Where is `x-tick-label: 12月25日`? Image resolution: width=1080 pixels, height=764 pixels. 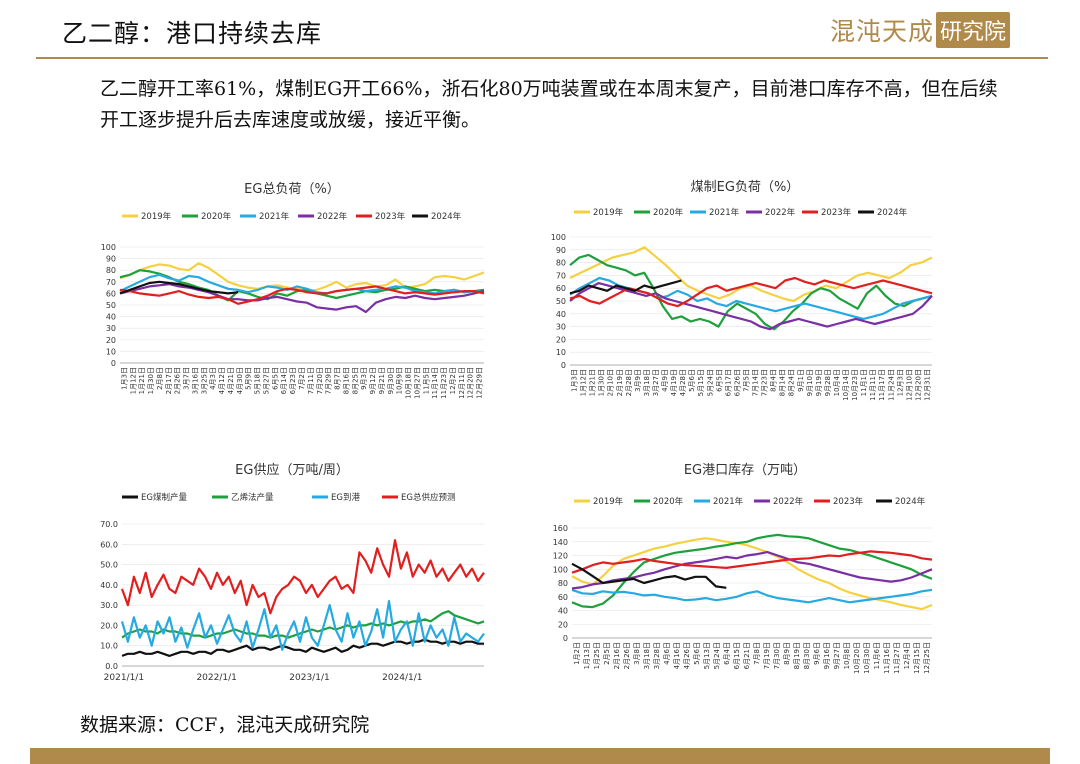
x-tick-label: 12月25日 is located at coordinates (927, 658).